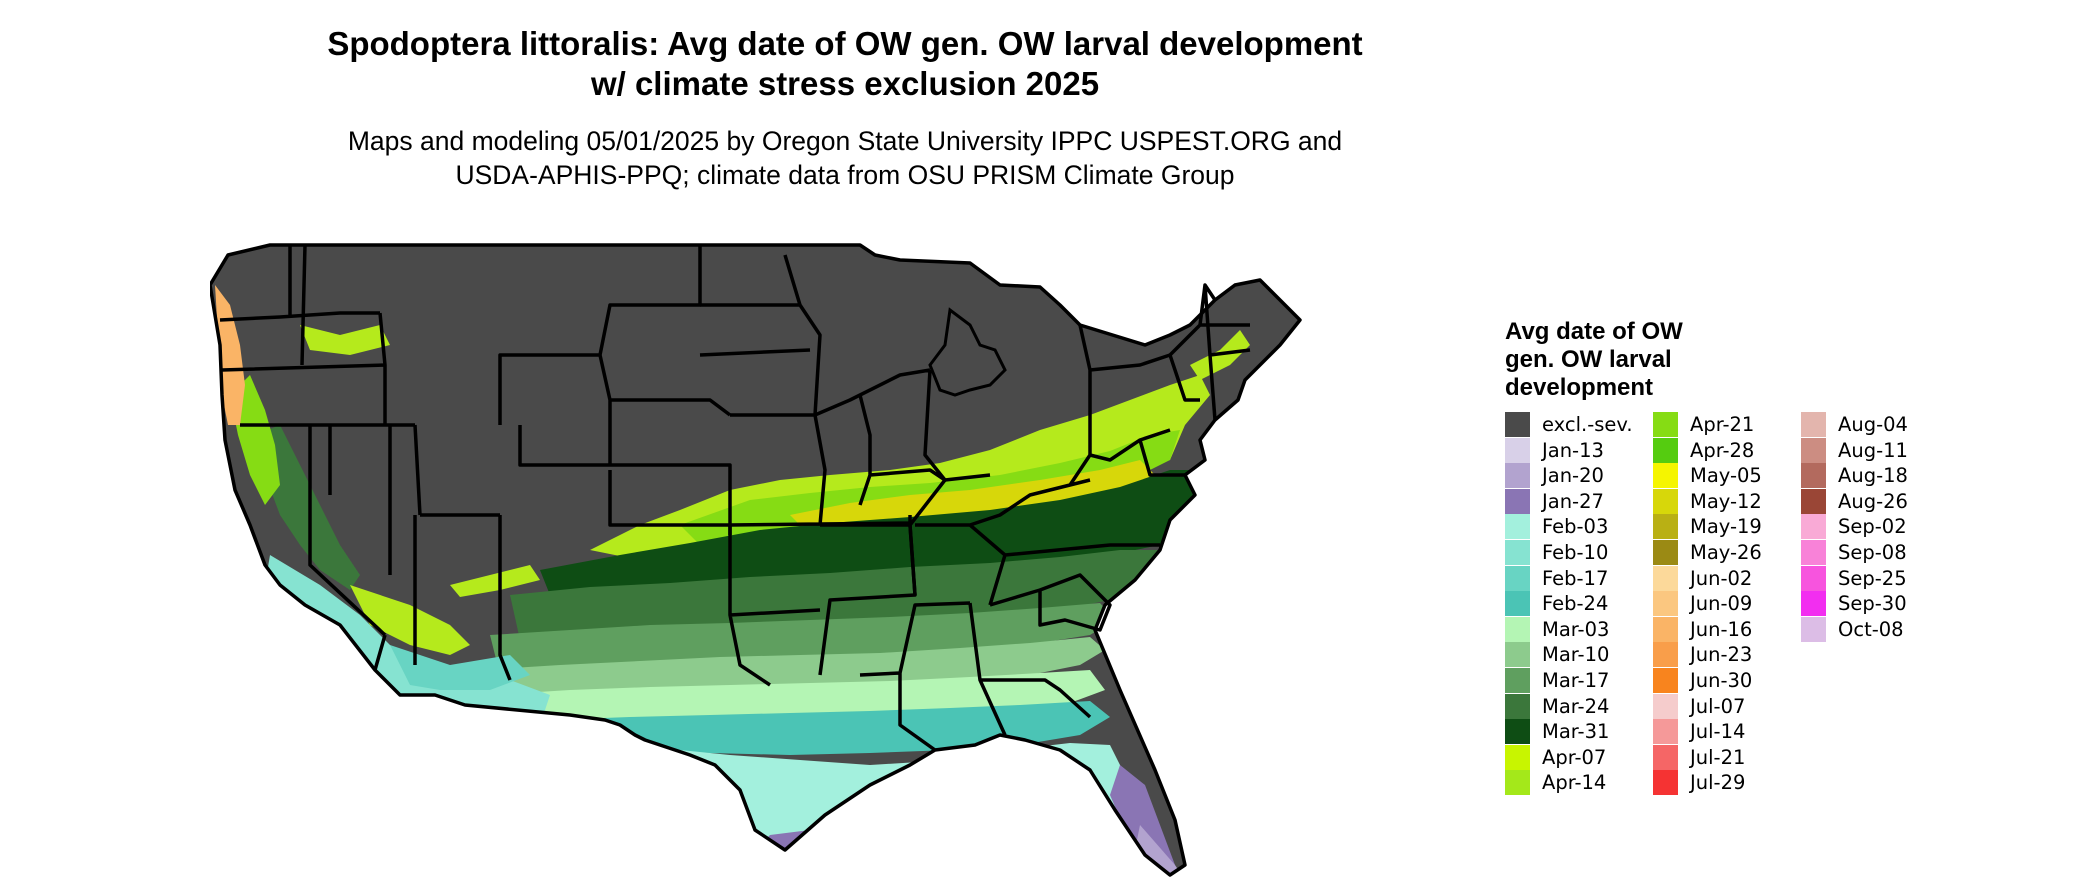 The image size is (2100, 892). Describe the element at coordinates (1575, 604) in the screenshot. I see `legend-item: Feb-24` at that location.